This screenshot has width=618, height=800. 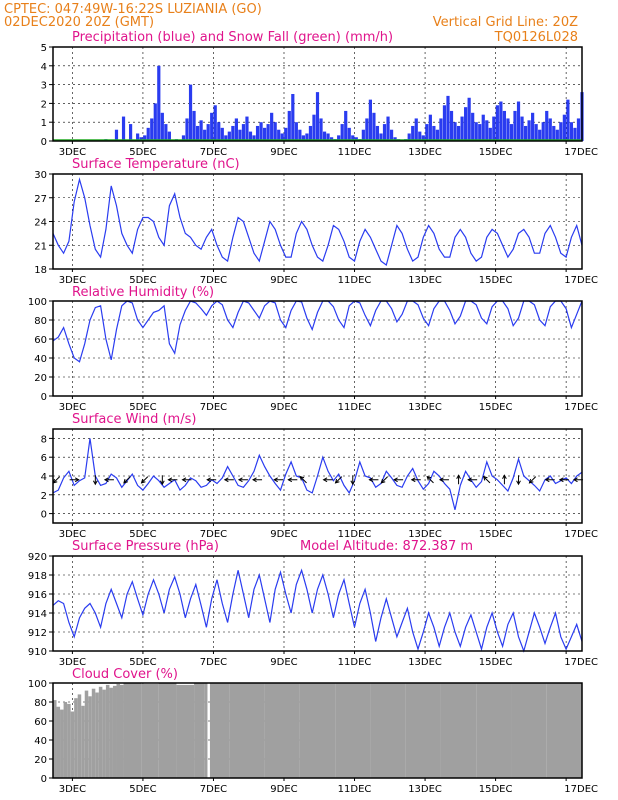 What do you see at coordinates (44, 48) in the screenshot?
I see `y-tick-label: 5` at bounding box center [44, 48].